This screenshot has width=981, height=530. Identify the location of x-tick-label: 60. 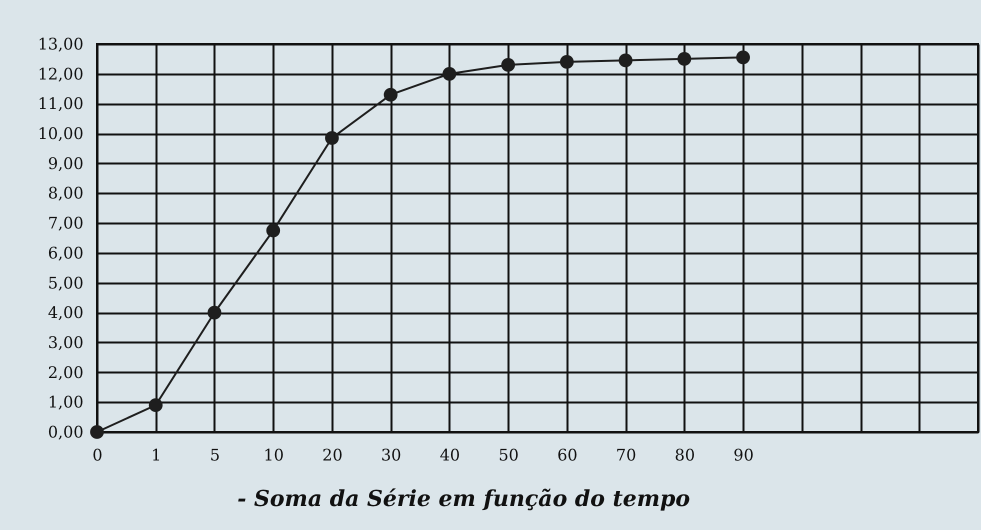
(567, 455).